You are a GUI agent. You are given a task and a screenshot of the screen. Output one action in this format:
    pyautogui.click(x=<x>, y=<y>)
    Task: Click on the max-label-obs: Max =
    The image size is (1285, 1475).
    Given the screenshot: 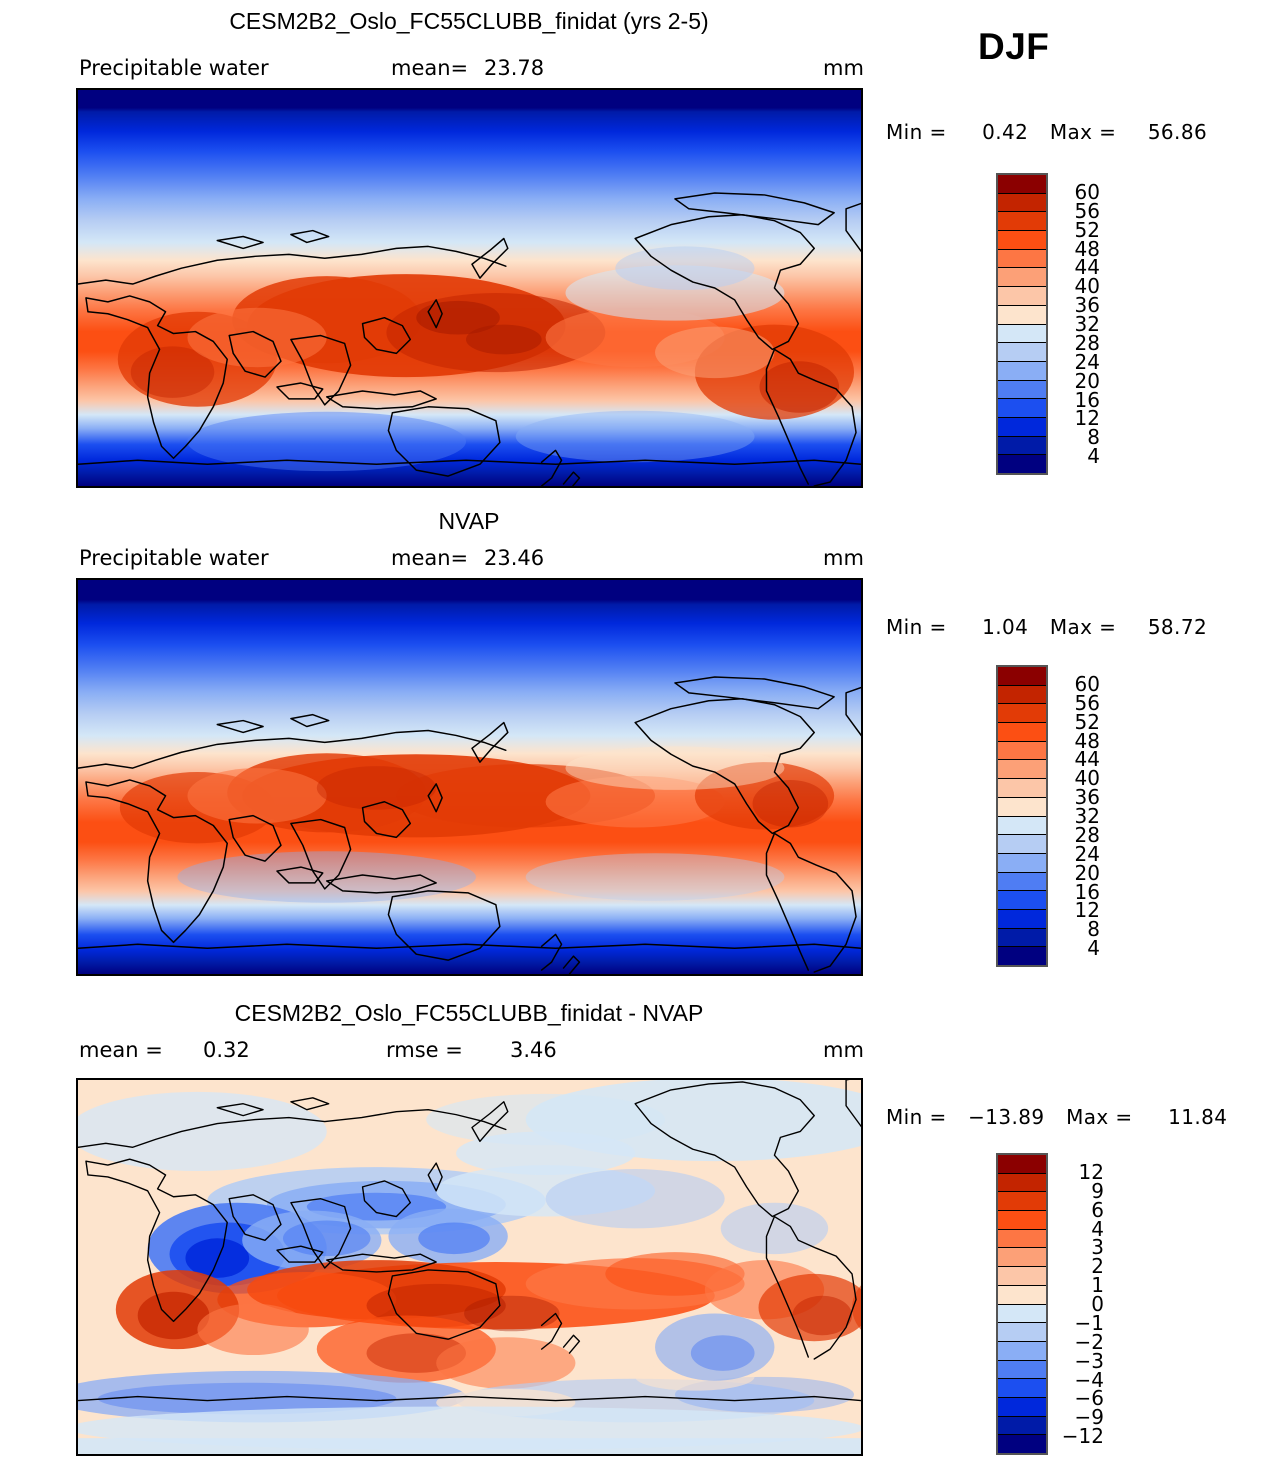 What is the action you would take?
    pyautogui.click(x=1083, y=627)
    